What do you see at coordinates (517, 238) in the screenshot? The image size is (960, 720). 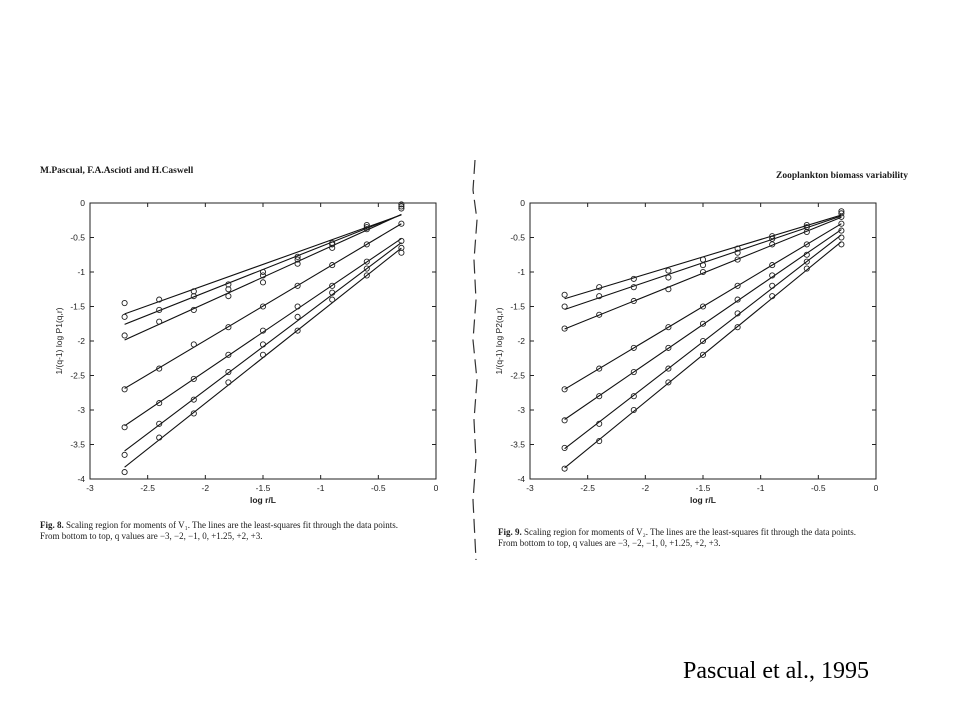 I see `y-tick-label: -0.5` at bounding box center [517, 238].